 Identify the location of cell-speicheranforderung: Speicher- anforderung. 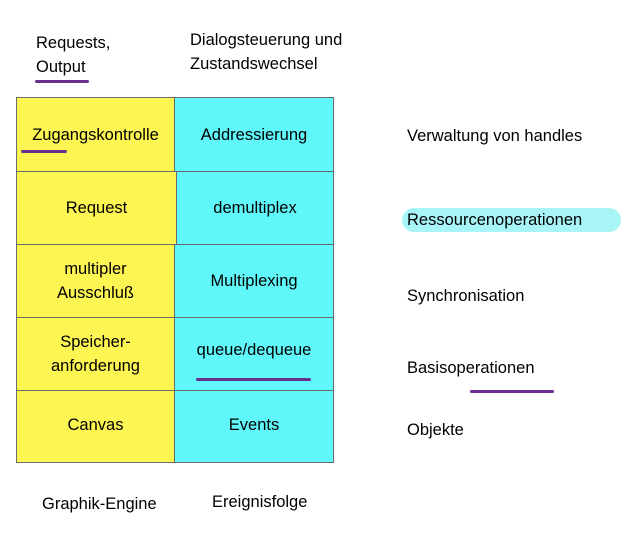
(96, 354).